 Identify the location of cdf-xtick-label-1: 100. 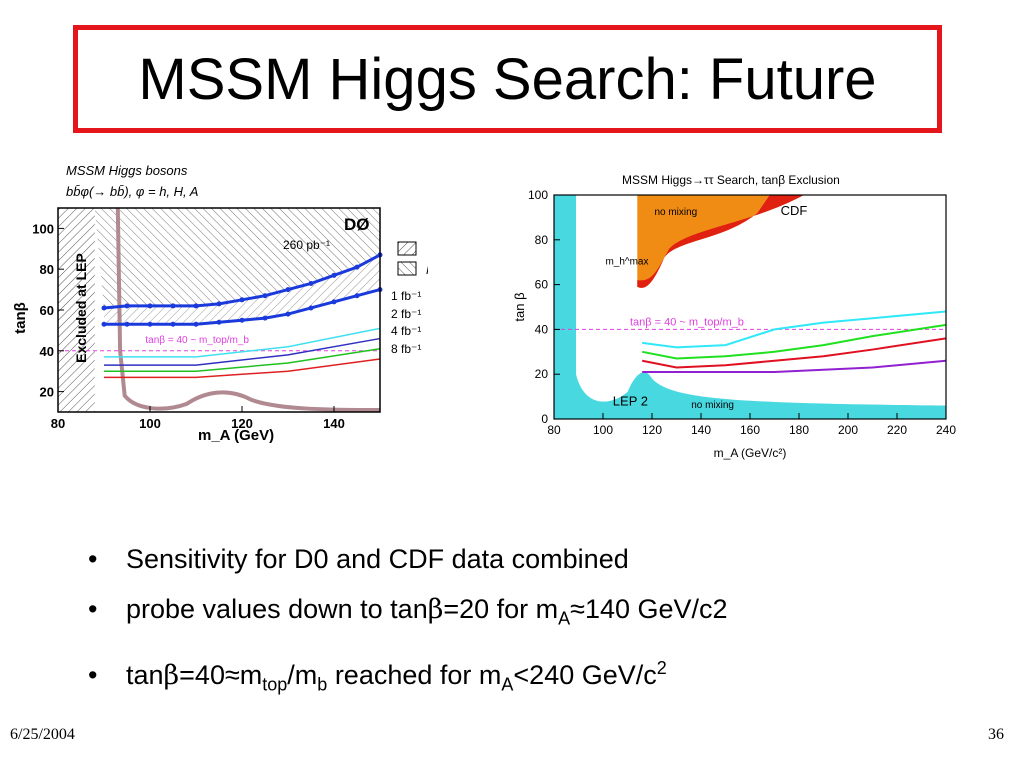
(603, 430).